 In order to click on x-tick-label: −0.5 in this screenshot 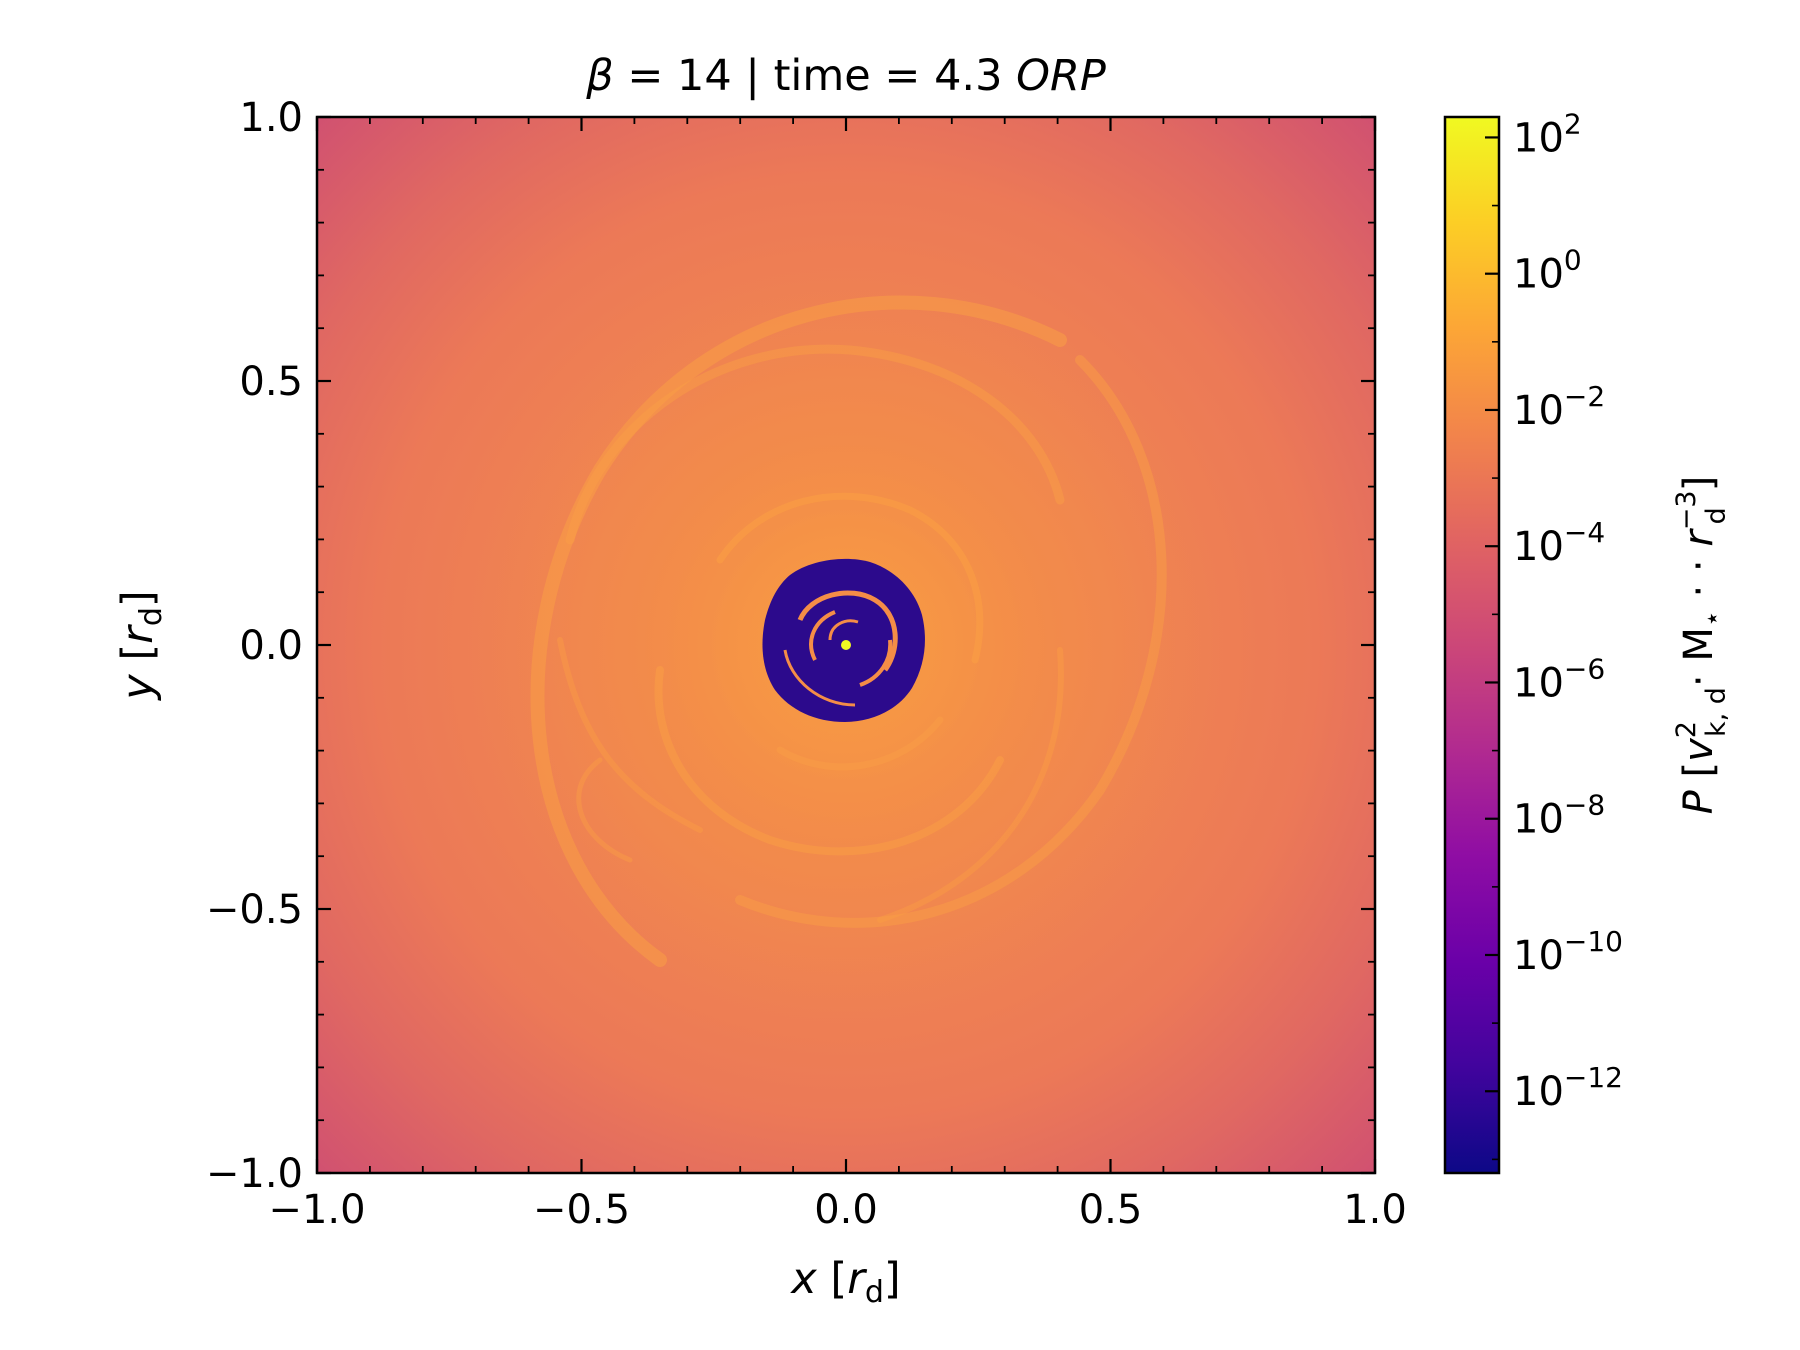, I will do `click(581, 1210)`.